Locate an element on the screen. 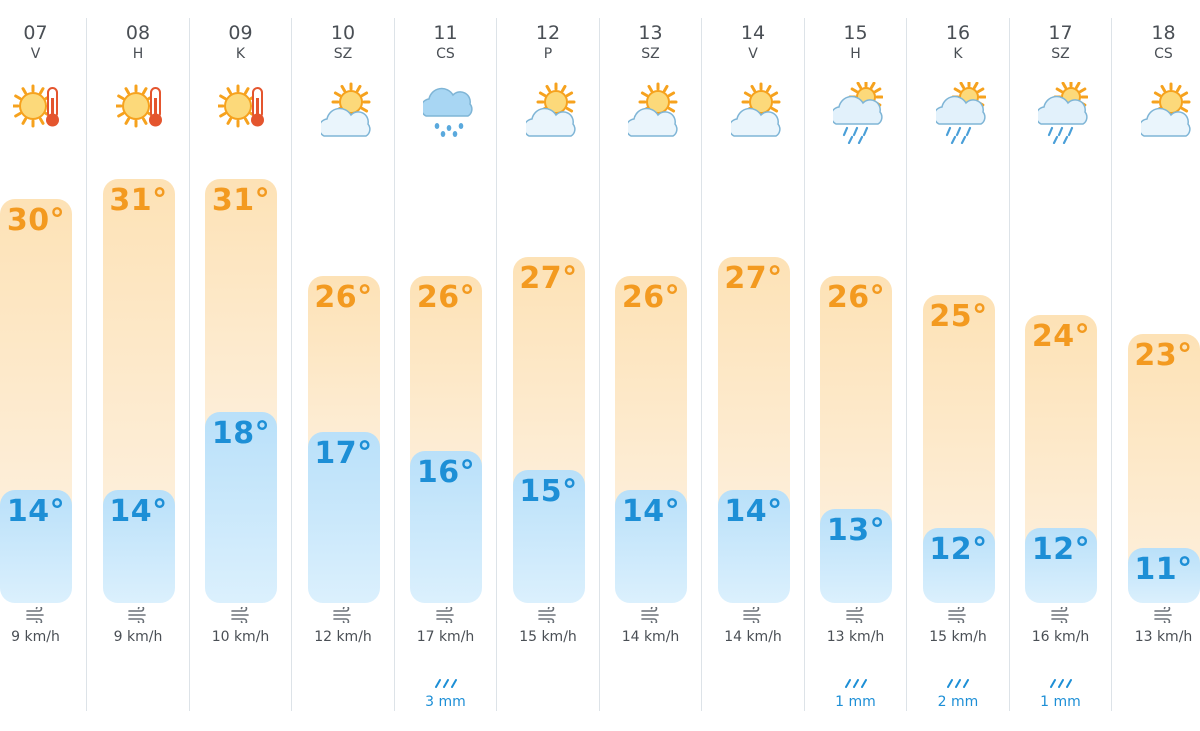 This screenshot has height=731, width=1200. high-temp-bar: 31° is located at coordinates (138, 361).